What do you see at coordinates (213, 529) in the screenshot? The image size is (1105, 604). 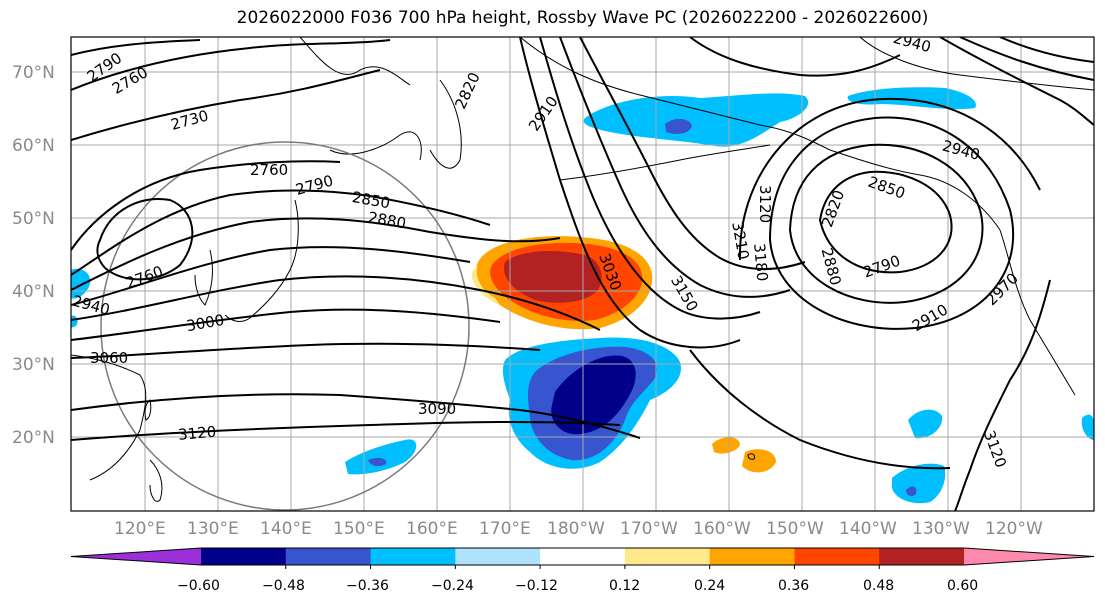 I see `lon-label: 130°E` at bounding box center [213, 529].